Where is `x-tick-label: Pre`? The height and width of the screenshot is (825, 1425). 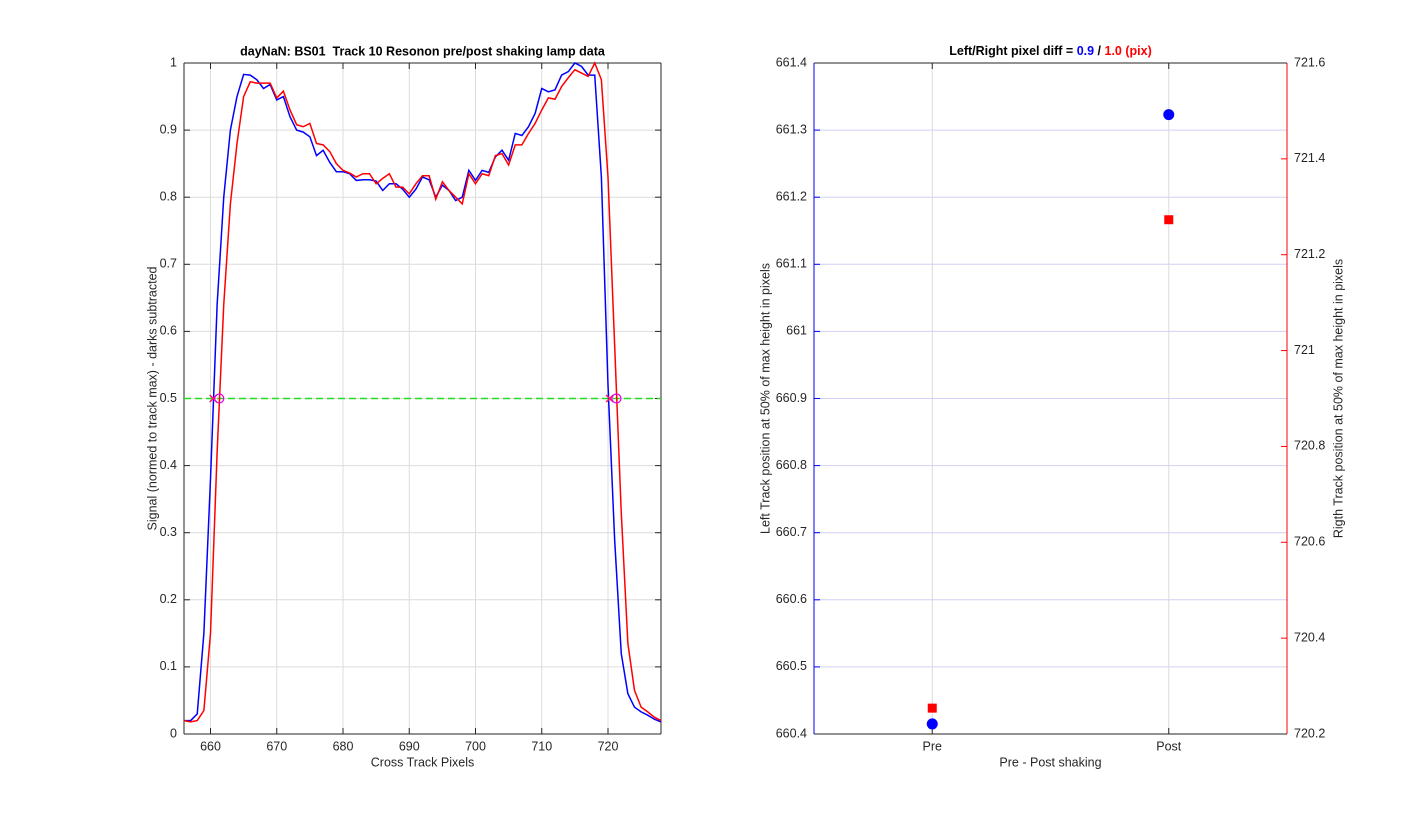 x-tick-label: Pre is located at coordinates (933, 746).